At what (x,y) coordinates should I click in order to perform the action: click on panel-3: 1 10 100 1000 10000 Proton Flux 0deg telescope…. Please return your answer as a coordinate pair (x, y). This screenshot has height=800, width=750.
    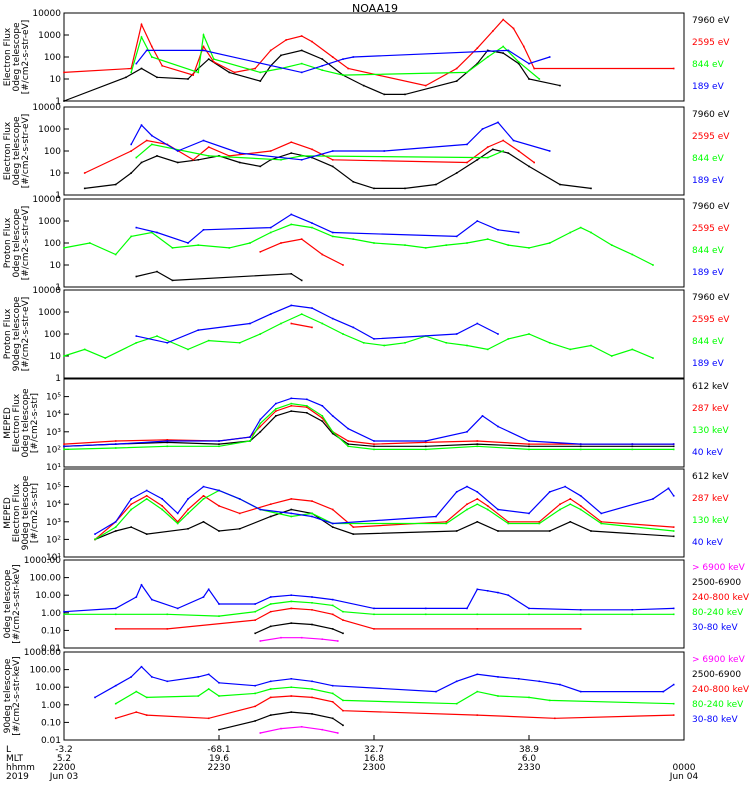
    Looking at the image, I should click on (366, 244).